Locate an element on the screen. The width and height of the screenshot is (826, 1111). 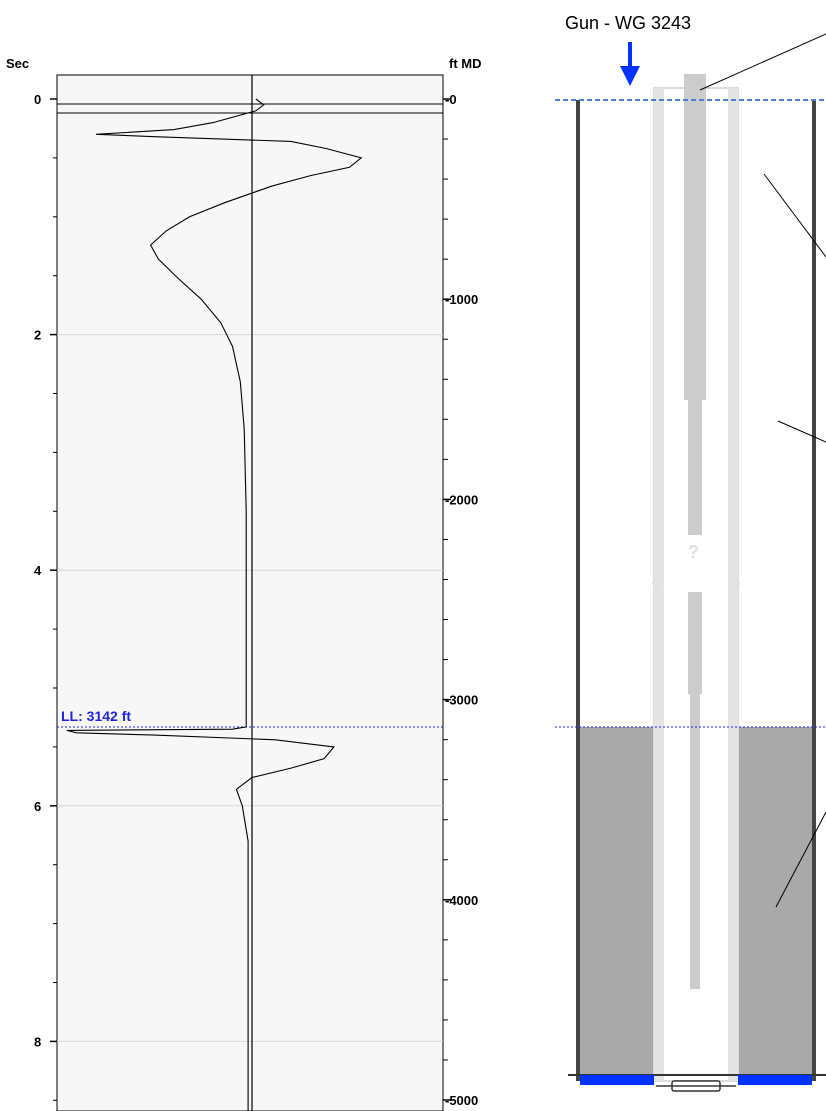
rod-string-upper is located at coordinates (695, 467).